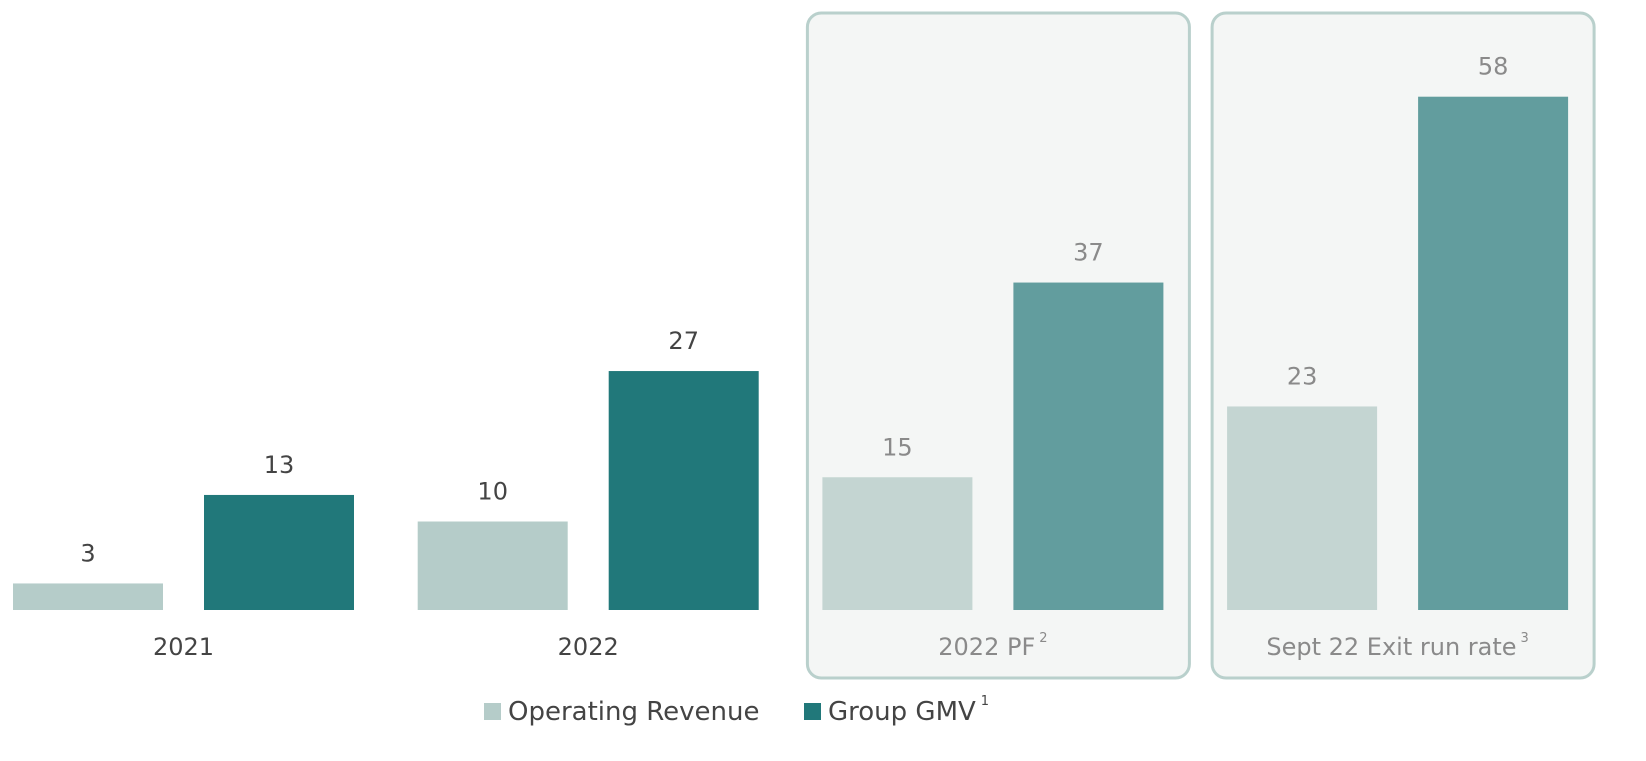 The height and width of the screenshot is (761, 1646). Describe the element at coordinates (1043, 638) in the screenshot. I see `footnote-mark: 2` at that location.